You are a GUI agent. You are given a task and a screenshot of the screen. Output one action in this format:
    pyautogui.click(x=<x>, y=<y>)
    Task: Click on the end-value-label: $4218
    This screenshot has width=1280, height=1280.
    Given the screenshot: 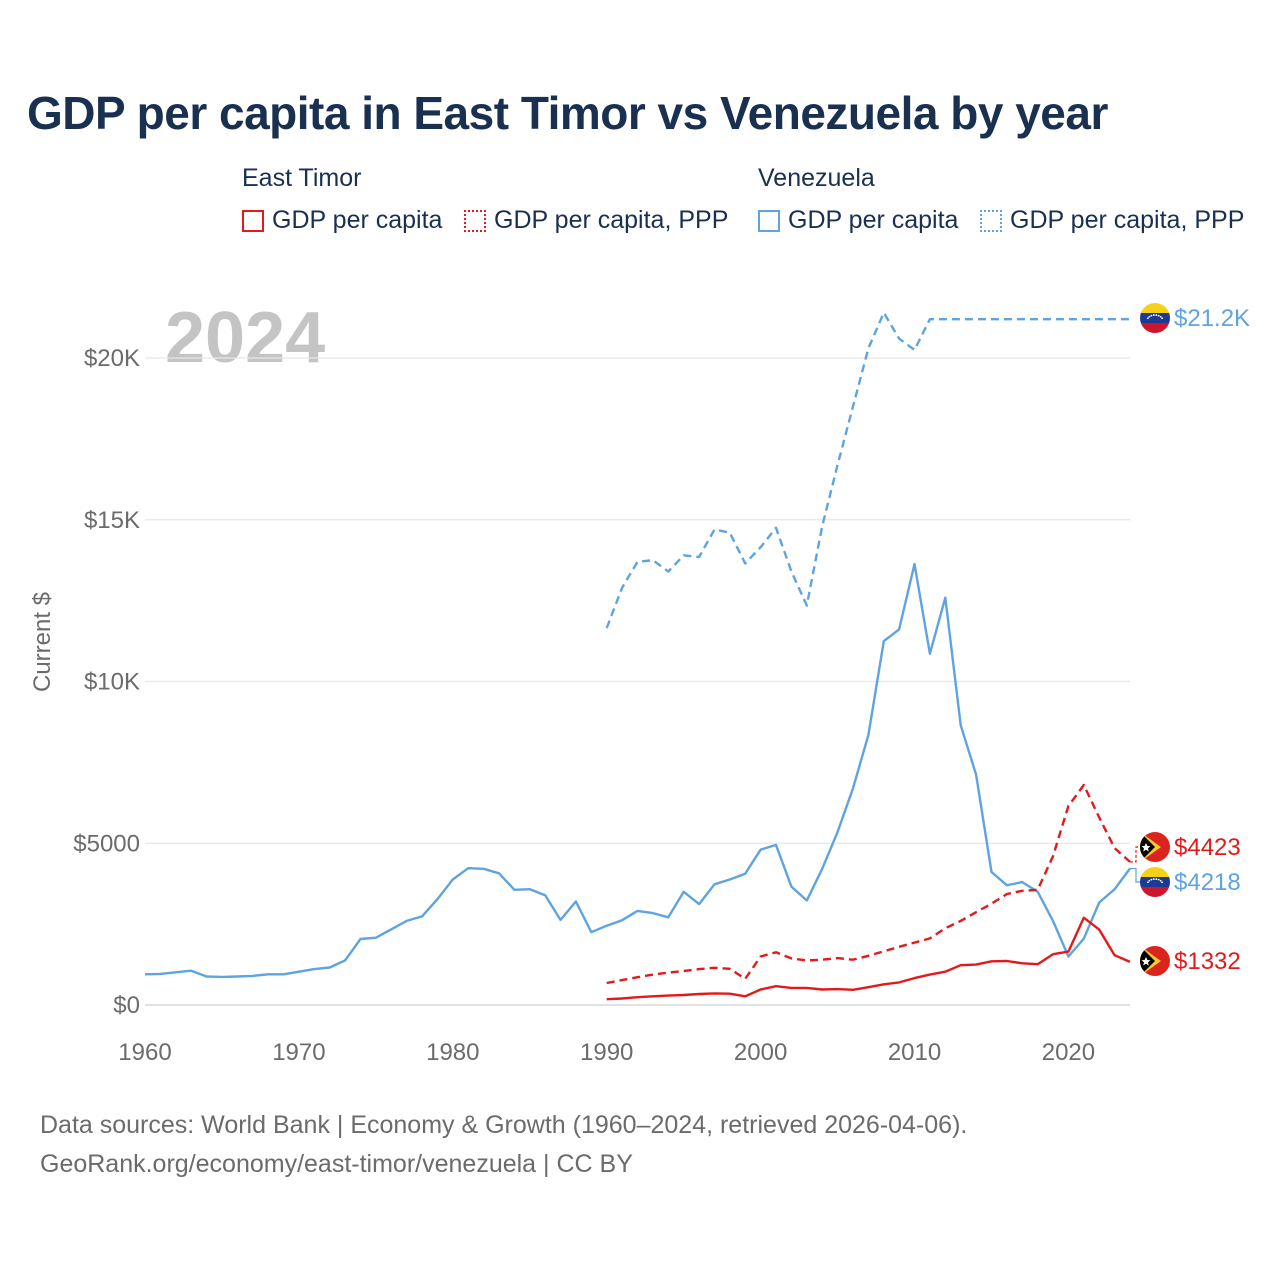 What is the action you would take?
    pyautogui.click(x=1207, y=882)
    